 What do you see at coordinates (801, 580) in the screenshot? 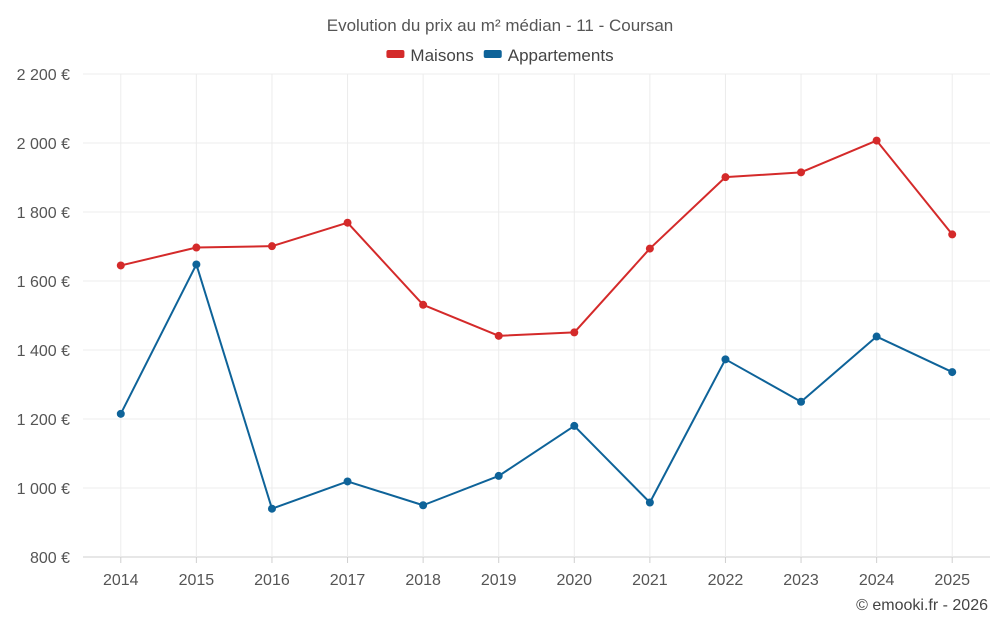
I see `x-tick-label: 2023` at bounding box center [801, 580].